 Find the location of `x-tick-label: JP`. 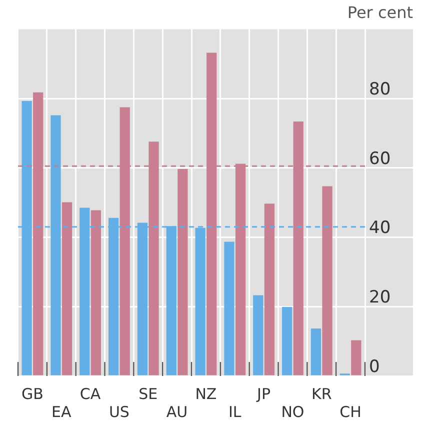

x-tick-label: JP is located at coordinates (263, 393).